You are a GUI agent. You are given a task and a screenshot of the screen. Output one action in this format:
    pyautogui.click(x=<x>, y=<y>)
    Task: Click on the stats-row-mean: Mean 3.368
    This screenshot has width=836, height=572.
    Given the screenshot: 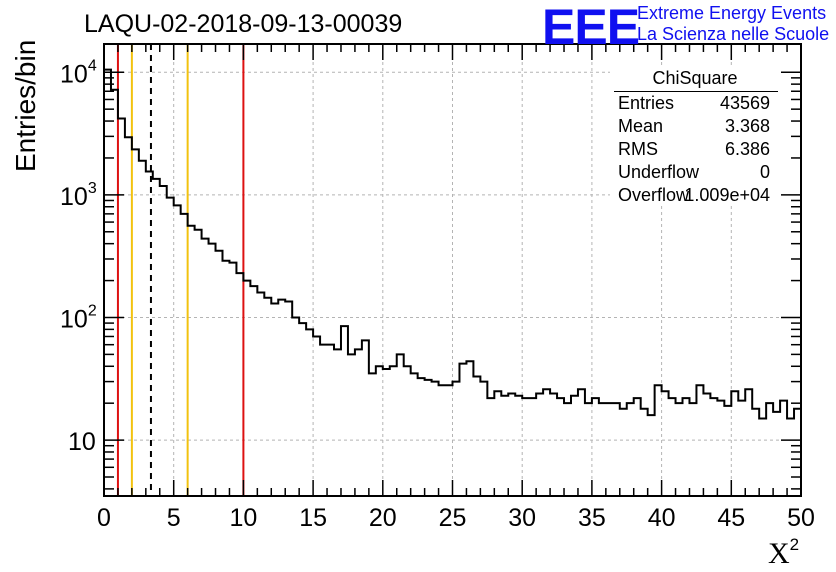 What is the action you would take?
    pyautogui.click(x=694, y=127)
    